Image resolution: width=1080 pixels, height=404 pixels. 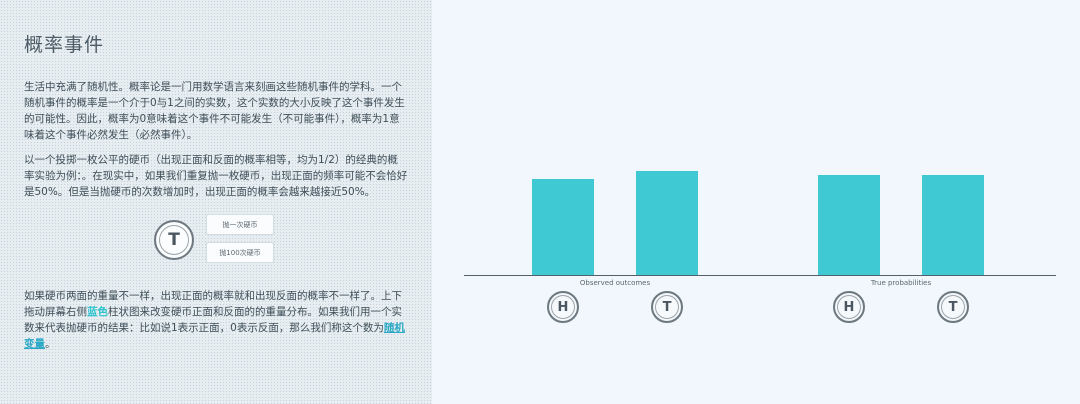 I want to click on coin-letter-0-0: H, so click(x=563, y=307).